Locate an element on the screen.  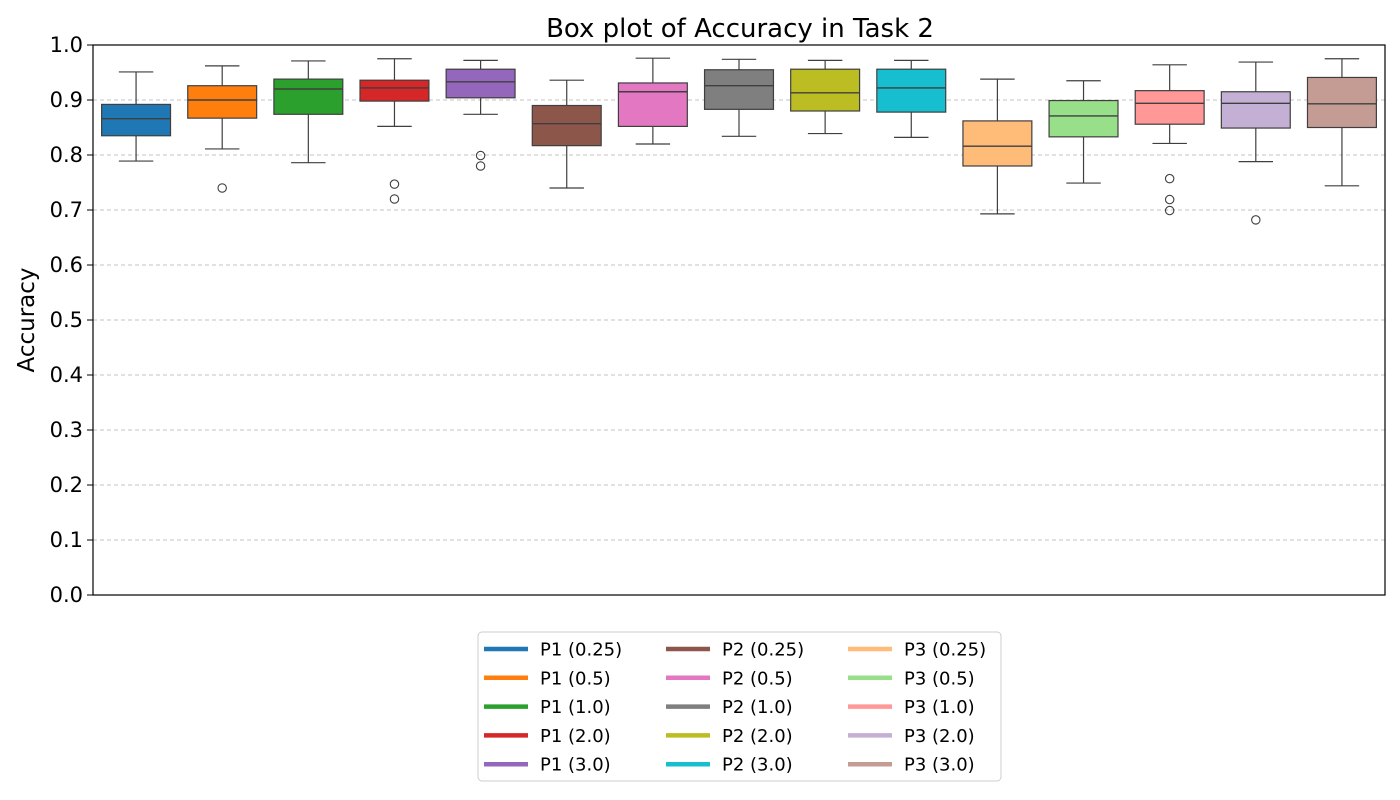
y-tick-label: 0.8 is located at coordinates (66, 155).